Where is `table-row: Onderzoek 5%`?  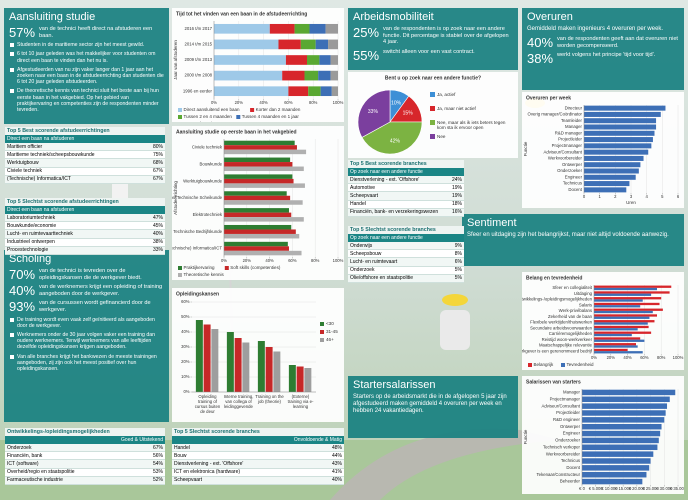
table-row: Onderzoek 5% is located at coordinates (406, 271).